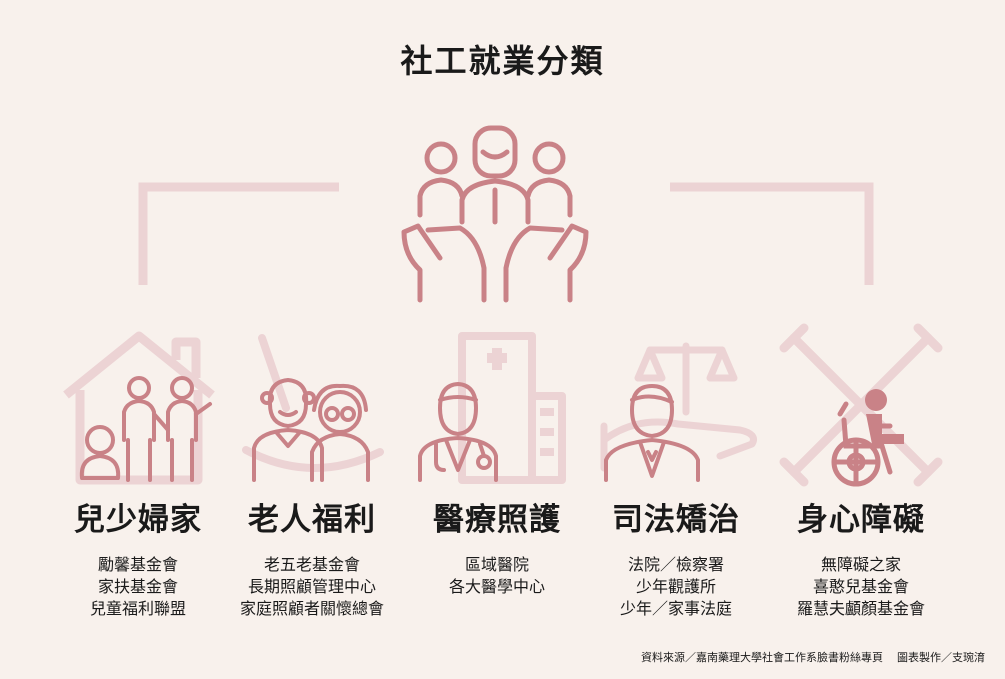  I want to click on category-elderly-welfare: 老人福利 老五老基金會 長期照顧管理中心 家庭照顧者關懷總會, so click(312, 560).